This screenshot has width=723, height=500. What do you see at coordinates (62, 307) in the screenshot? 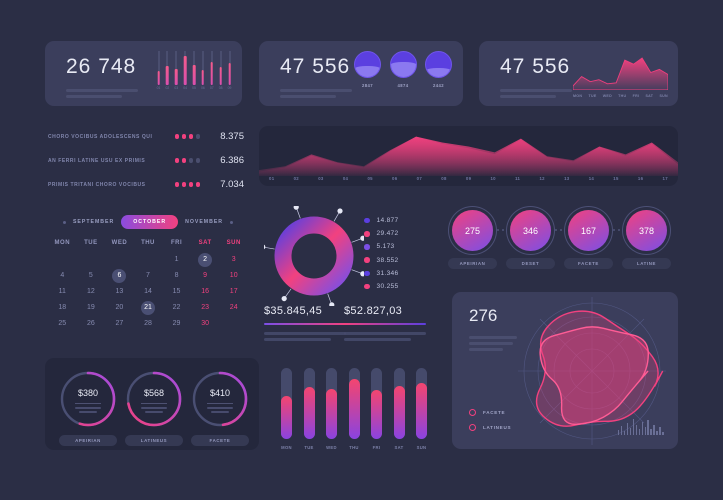
I see `calendar-day: 18` at bounding box center [62, 307].